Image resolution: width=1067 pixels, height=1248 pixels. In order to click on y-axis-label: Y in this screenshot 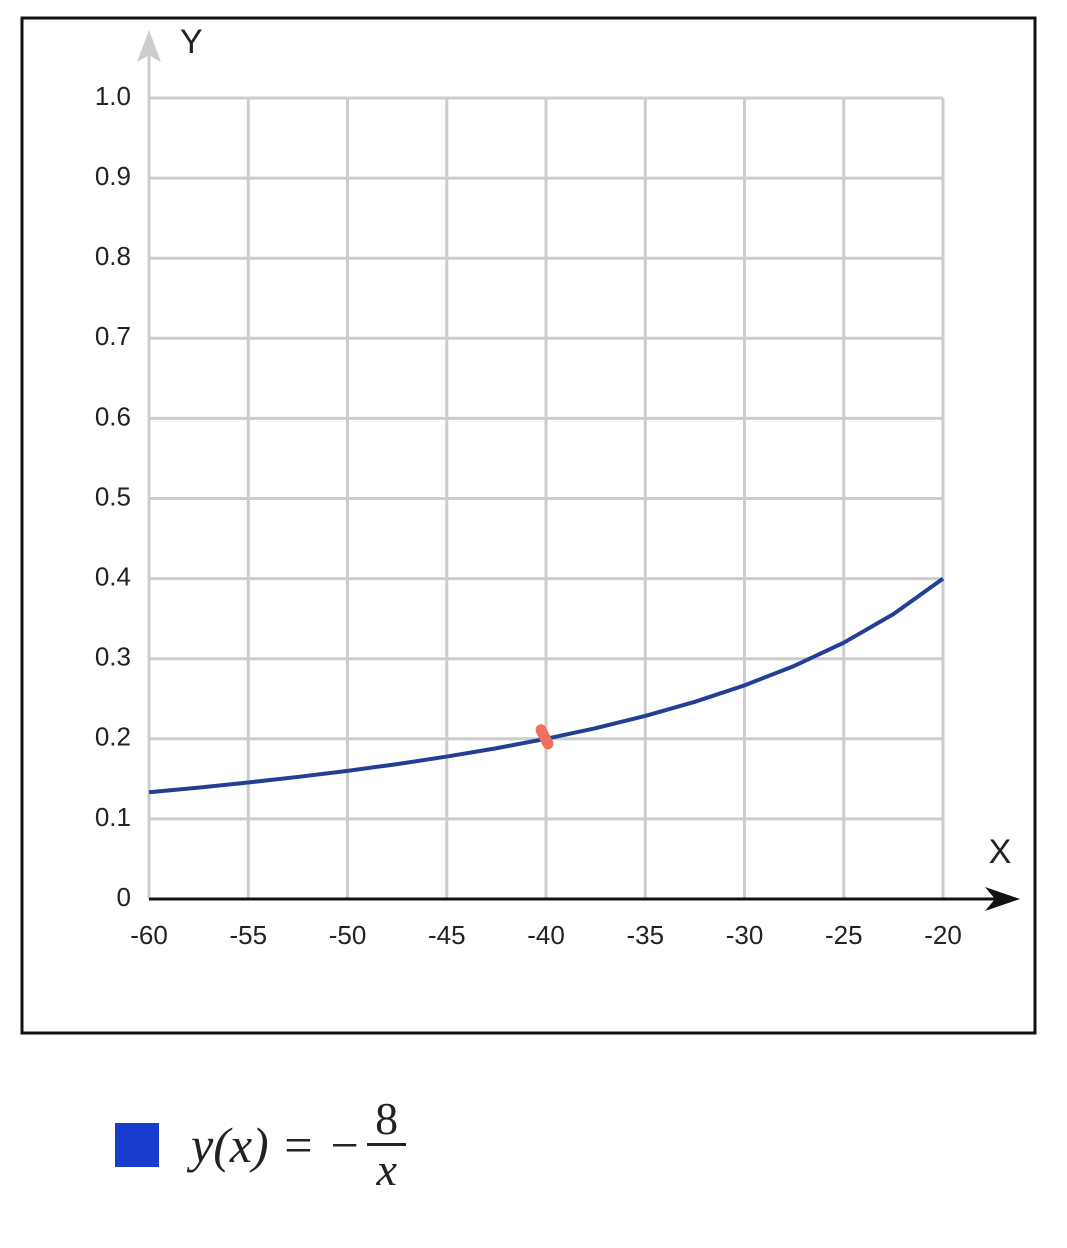, I will do `click(191, 42)`.